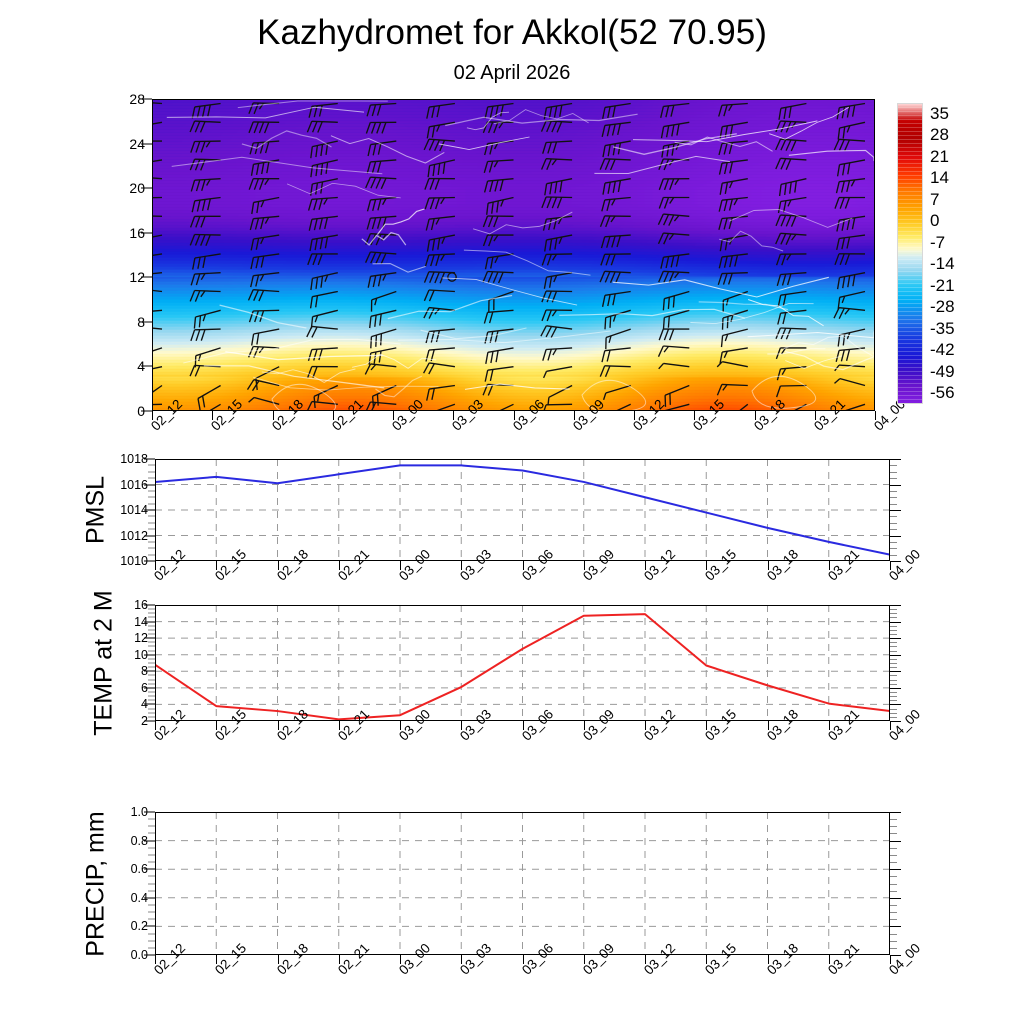 This screenshot has height=1024, width=1024. What do you see at coordinates (134, 561) in the screenshot?
I see `y-tick-label: 1010` at bounding box center [134, 561].